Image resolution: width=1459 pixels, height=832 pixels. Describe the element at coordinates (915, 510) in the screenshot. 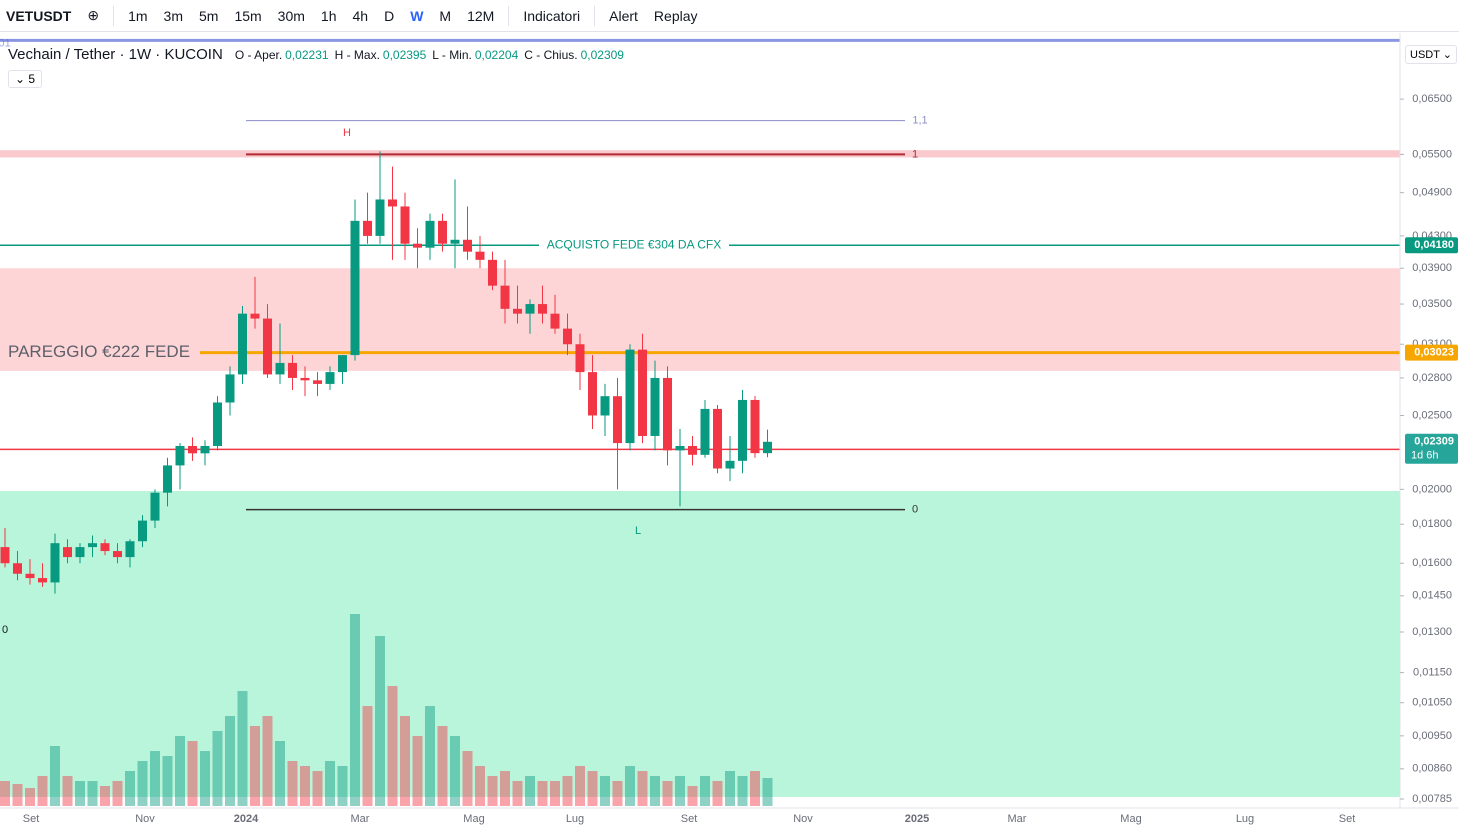

I see `level-label: 0` at that location.